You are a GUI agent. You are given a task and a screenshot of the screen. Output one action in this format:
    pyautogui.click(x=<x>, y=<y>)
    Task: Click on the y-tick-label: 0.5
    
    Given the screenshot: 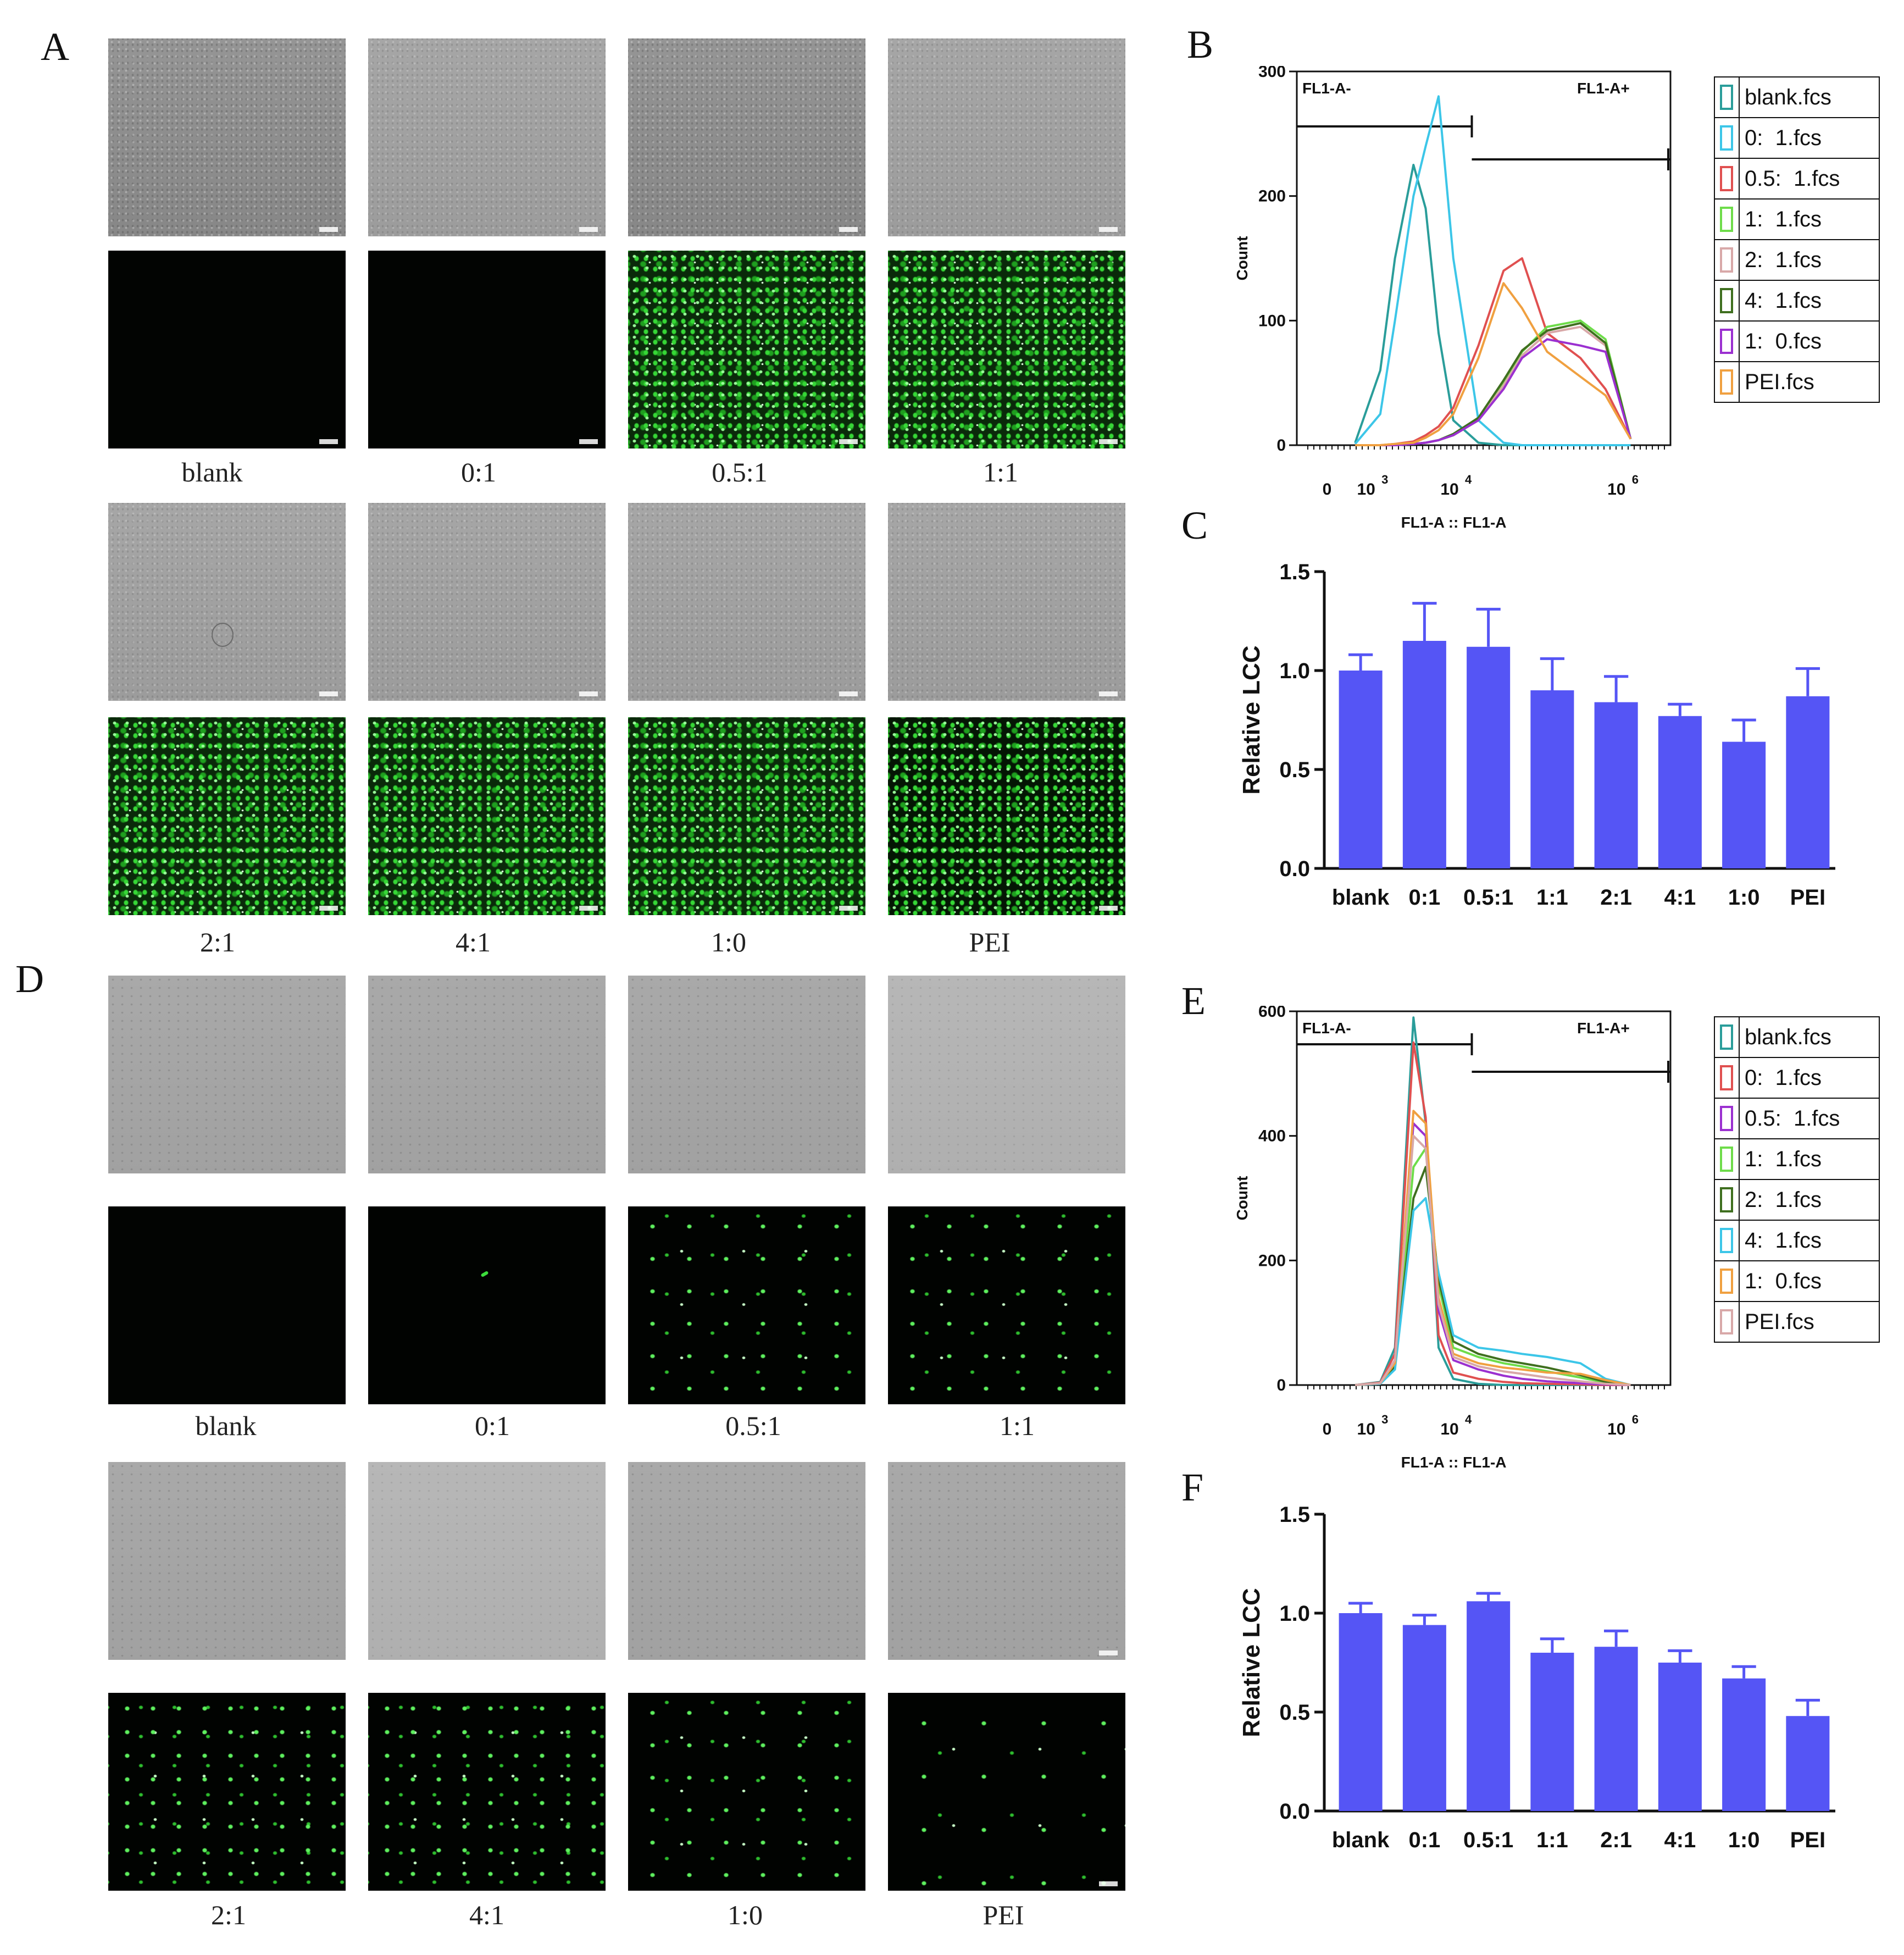 What is the action you would take?
    pyautogui.click(x=1294, y=770)
    